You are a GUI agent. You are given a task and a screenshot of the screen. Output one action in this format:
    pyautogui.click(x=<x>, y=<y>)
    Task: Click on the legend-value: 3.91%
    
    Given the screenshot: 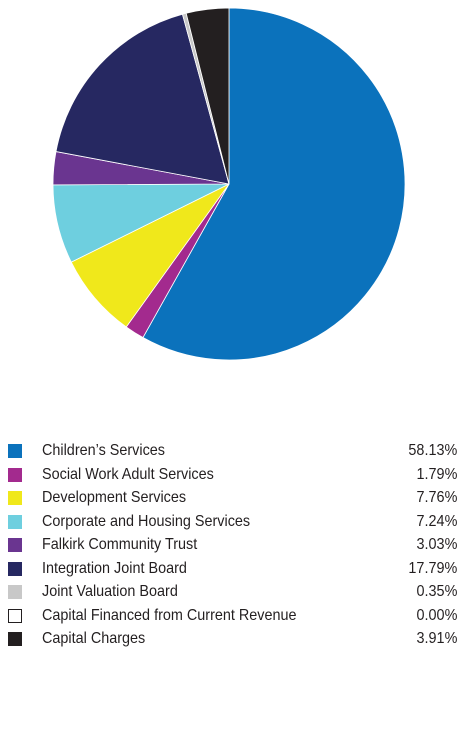 What is the action you would take?
    pyautogui.click(x=436, y=638)
    